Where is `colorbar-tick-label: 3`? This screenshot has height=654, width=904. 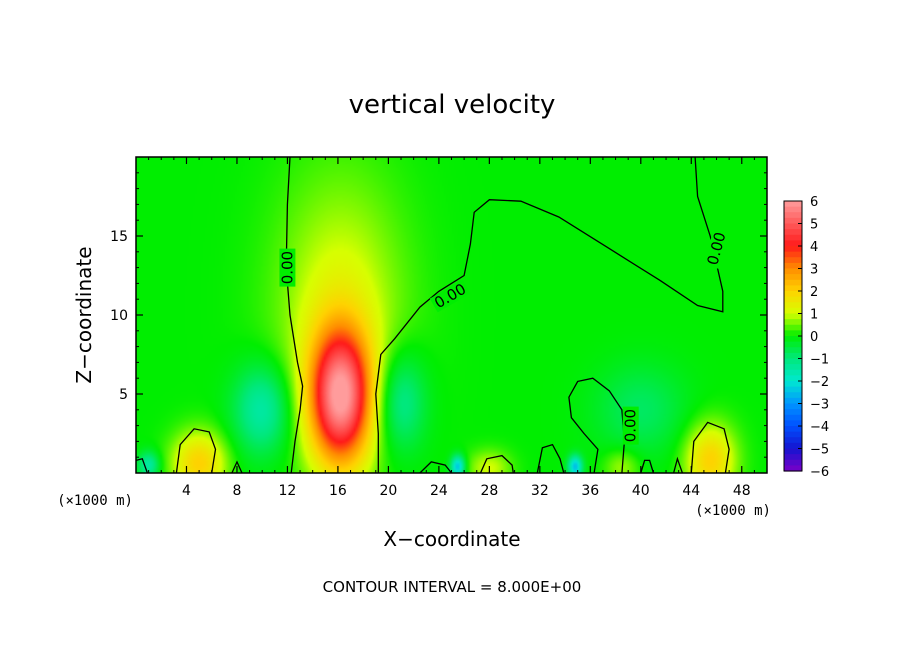 colorbar-tick-label: 3 is located at coordinates (814, 270).